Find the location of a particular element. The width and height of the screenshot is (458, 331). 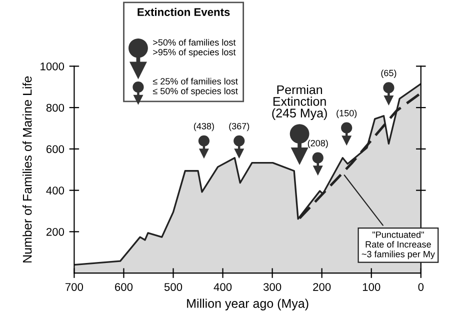

legend-label: ≤ 25% of families lost ≤ 50% of species lost is located at coordinates (195, 87).